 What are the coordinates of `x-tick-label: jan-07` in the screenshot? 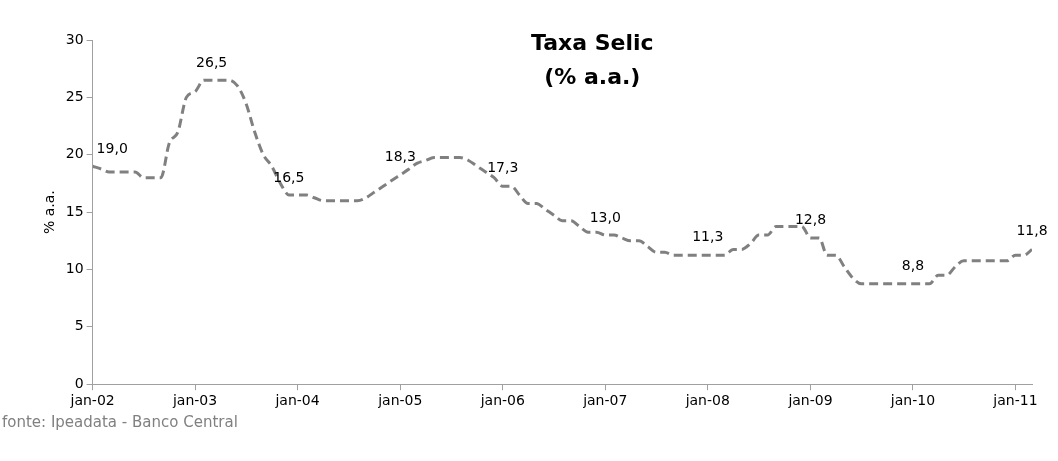 It's located at (605, 400).